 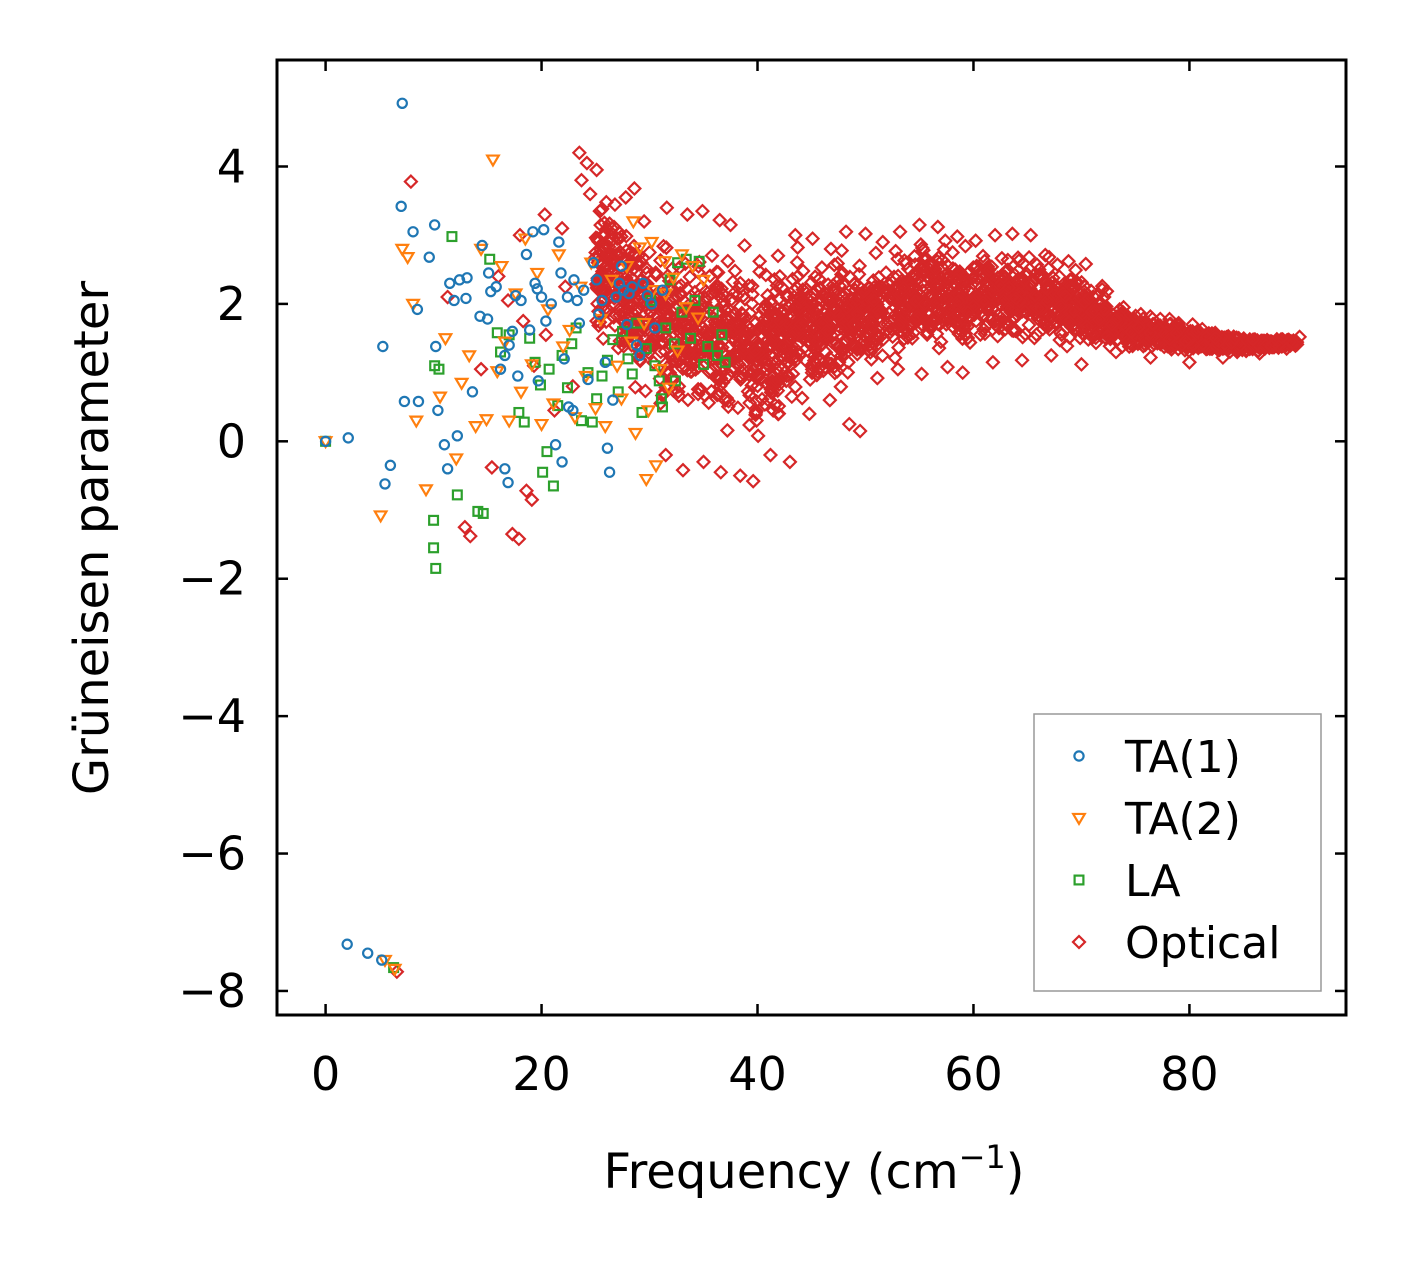 I want to click on x-tick-label: 0, so click(x=325, y=1074).